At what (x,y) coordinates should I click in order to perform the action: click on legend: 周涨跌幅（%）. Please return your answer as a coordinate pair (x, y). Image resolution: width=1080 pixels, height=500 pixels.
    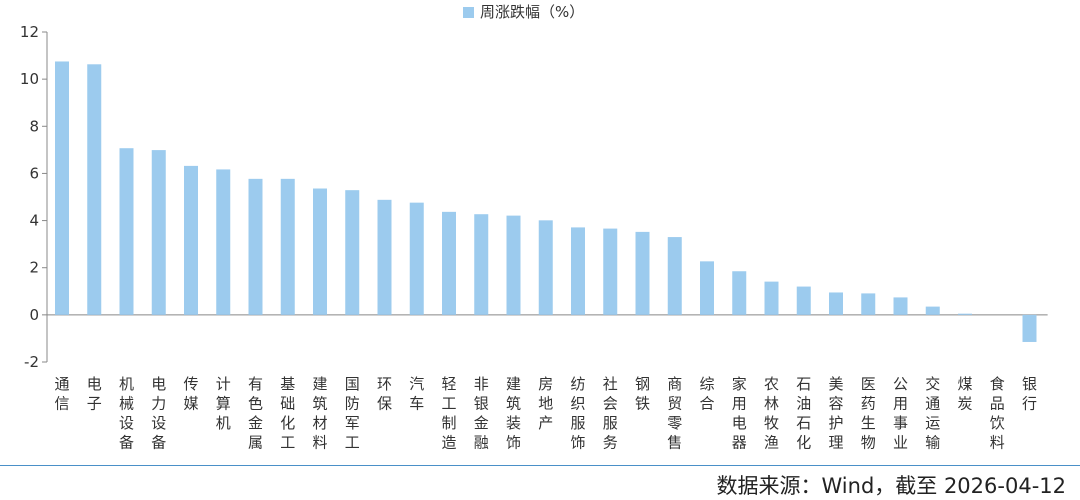
    Looking at the image, I should click on (523, 12).